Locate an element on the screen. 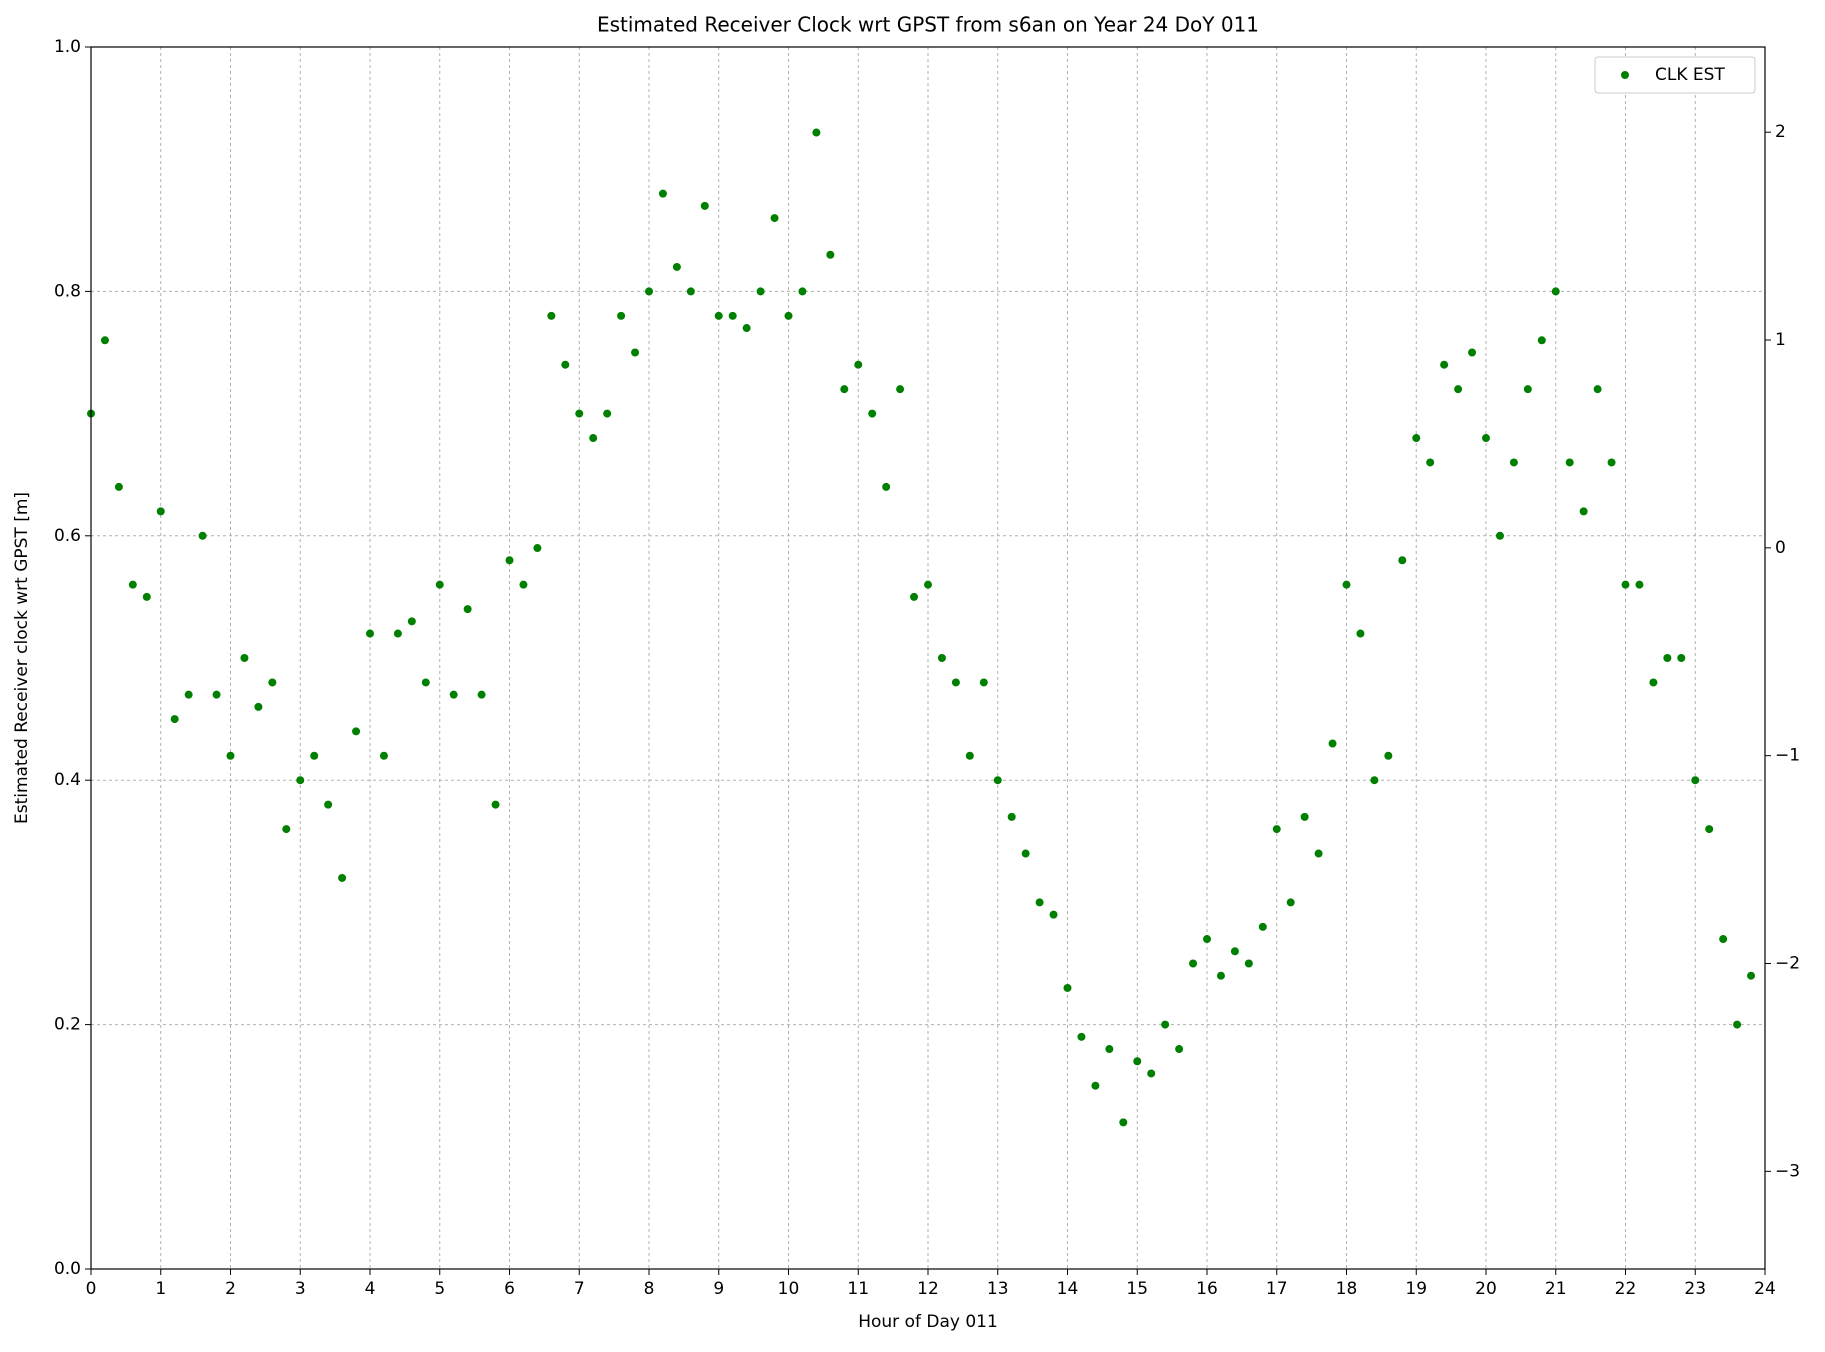 The image size is (1825, 1352). y2-tick-label: −3 is located at coordinates (1787, 1171).